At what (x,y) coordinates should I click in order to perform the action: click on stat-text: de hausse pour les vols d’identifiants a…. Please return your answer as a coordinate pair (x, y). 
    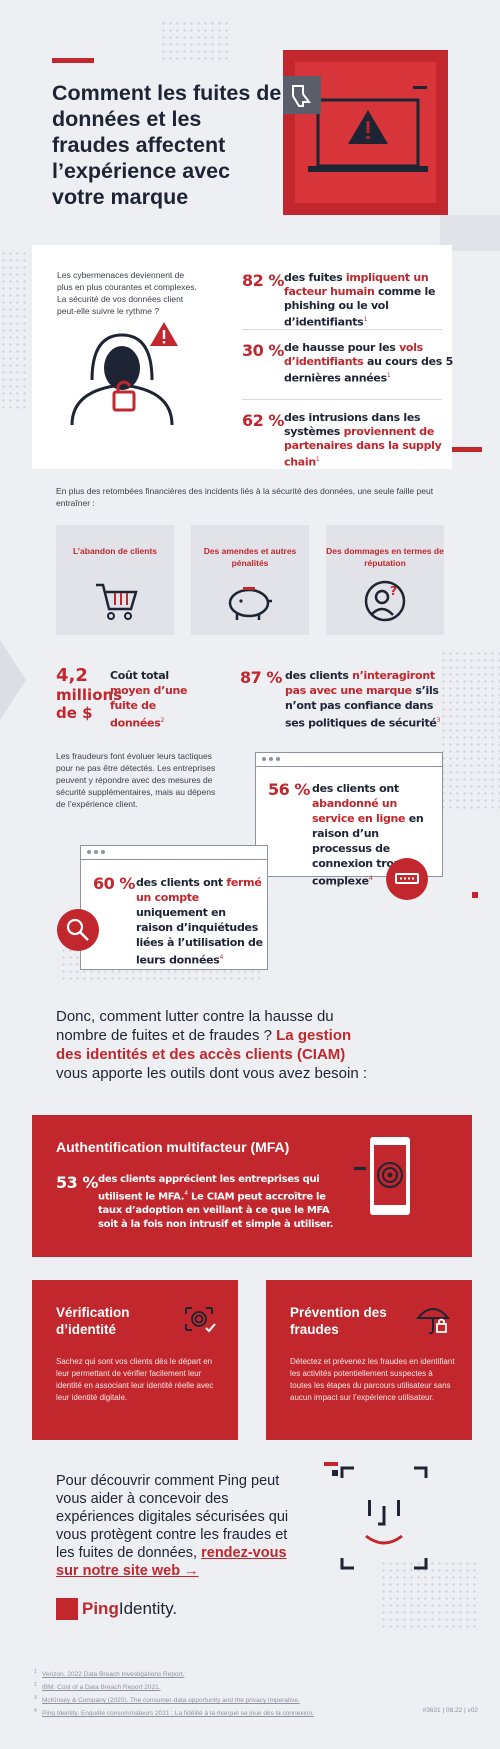
    Looking at the image, I should click on (368, 363).